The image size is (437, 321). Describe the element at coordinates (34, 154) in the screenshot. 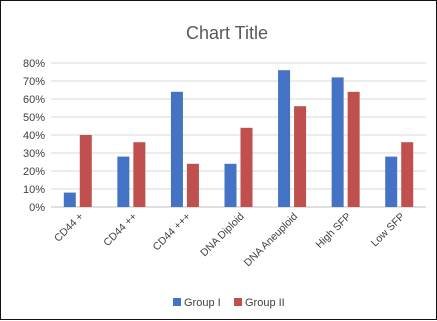

I see `y-tick-label: 30%` at that location.